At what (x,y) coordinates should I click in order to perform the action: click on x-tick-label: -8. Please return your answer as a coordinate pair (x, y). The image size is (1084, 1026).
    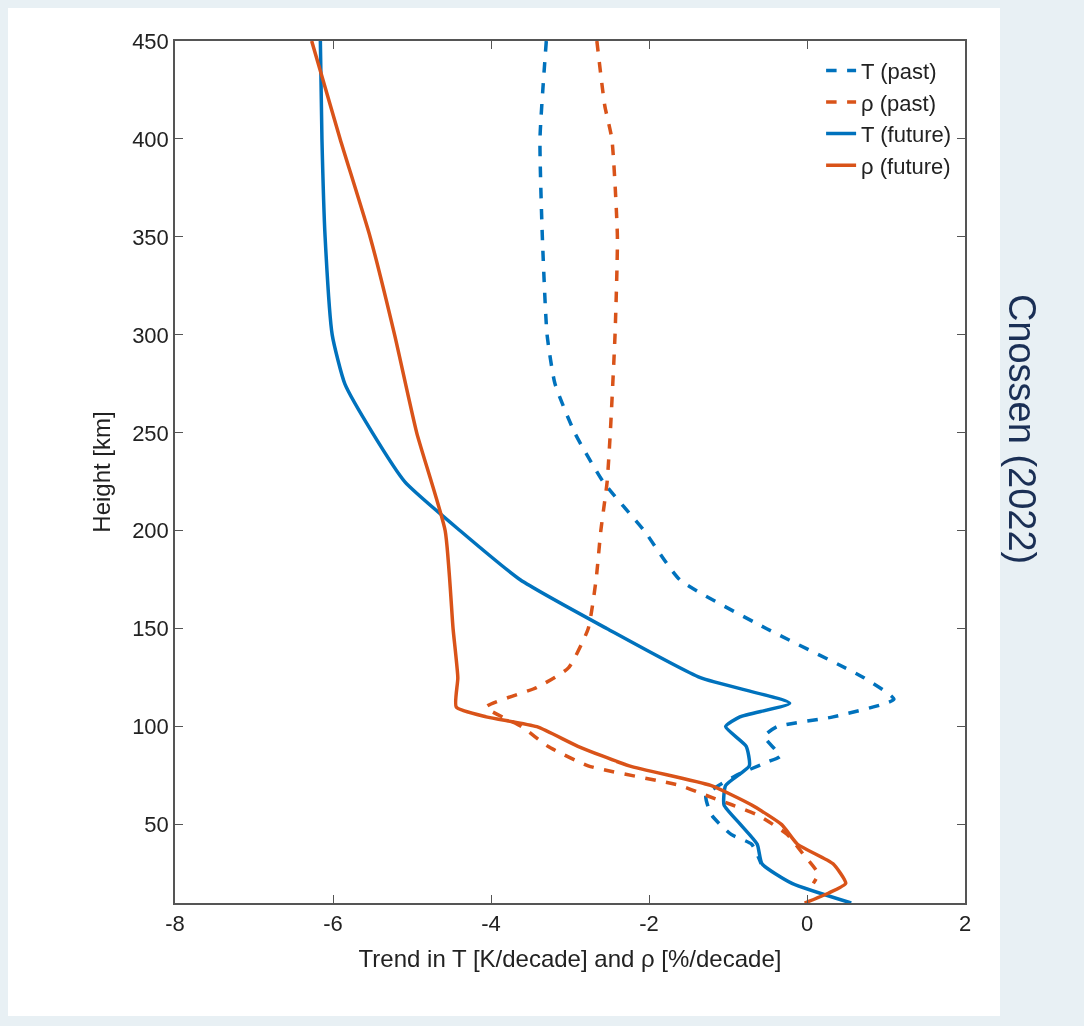
    Looking at the image, I should click on (175, 924).